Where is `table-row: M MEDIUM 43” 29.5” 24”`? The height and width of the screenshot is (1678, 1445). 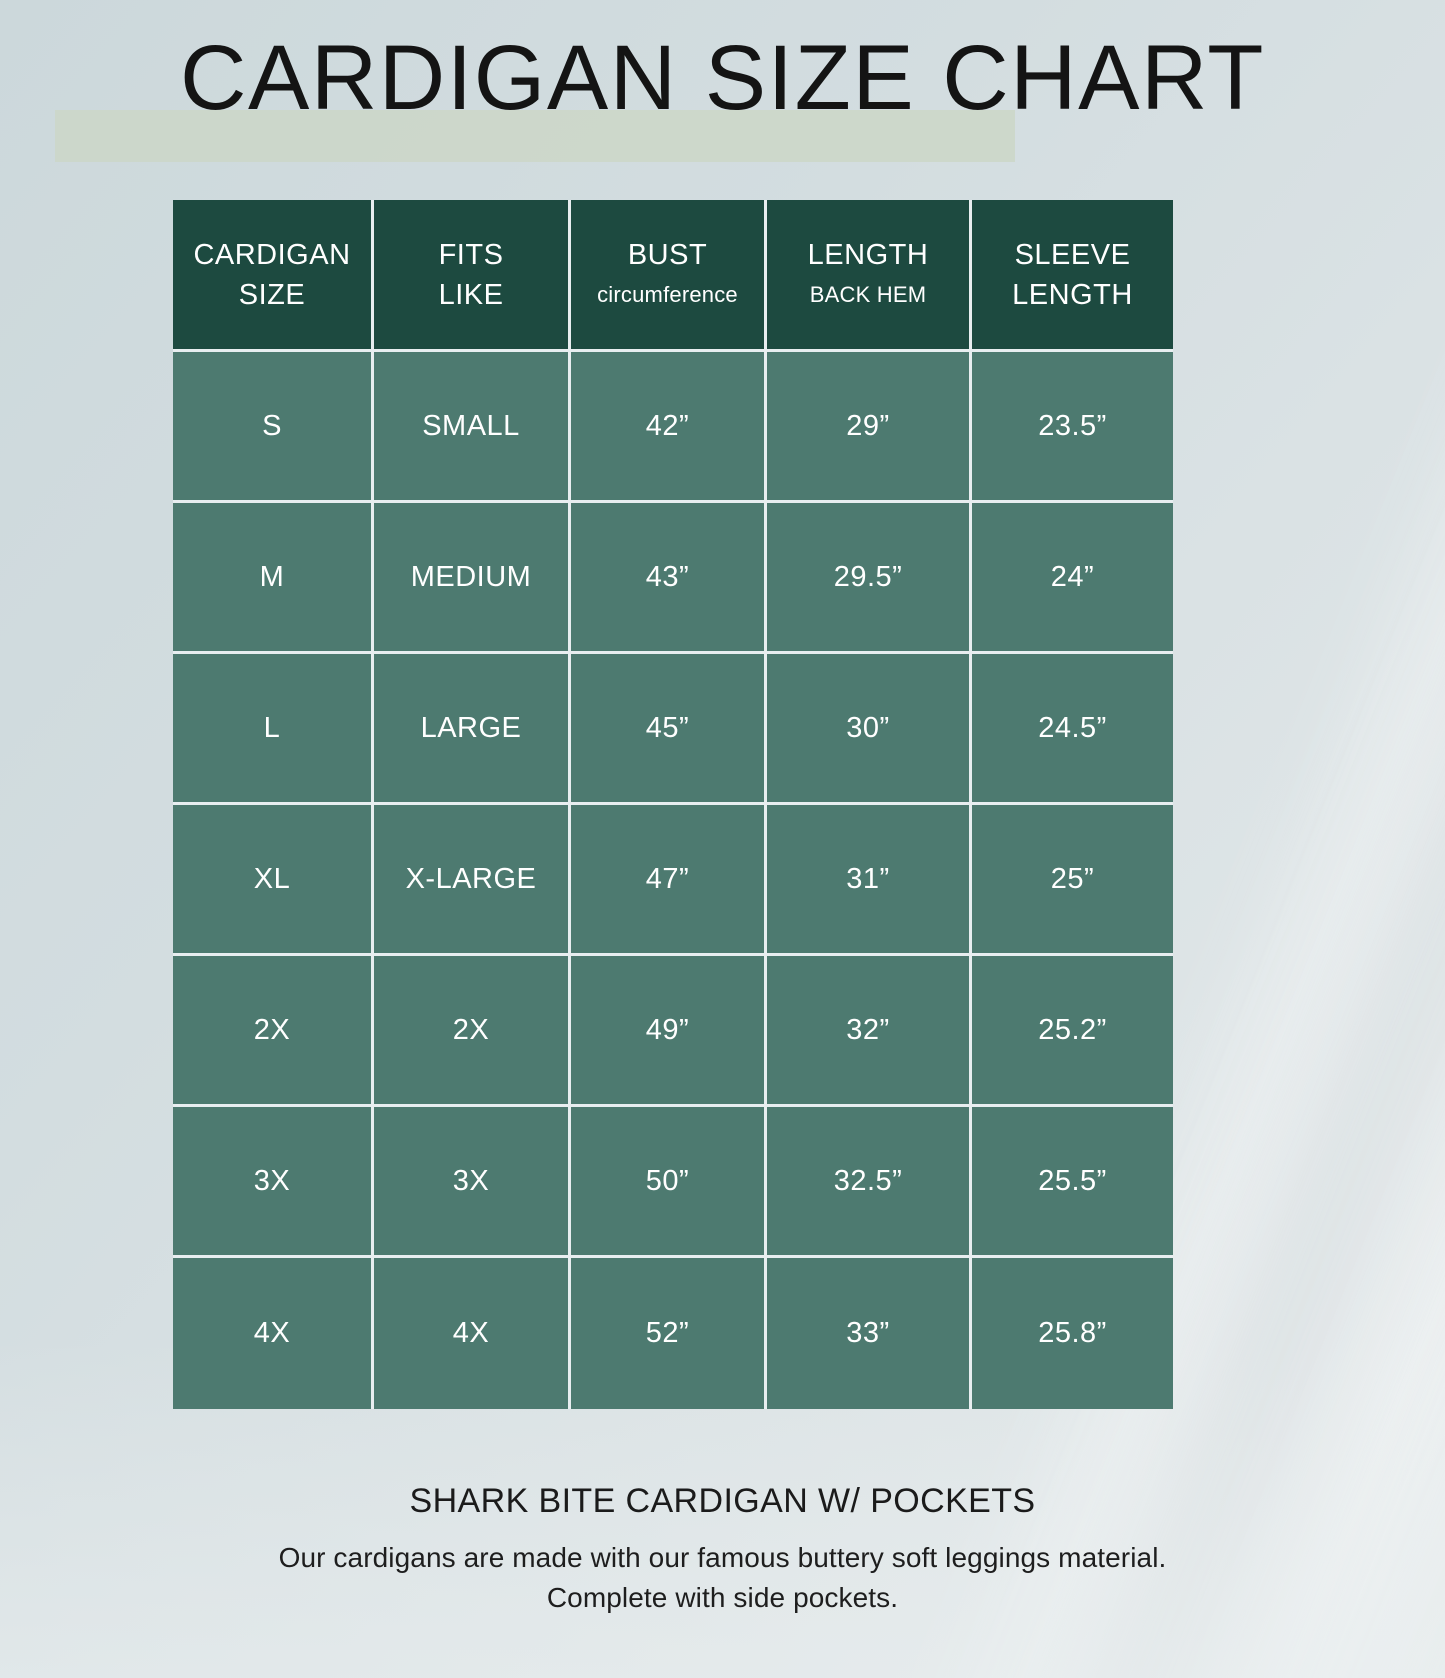 table-row: M MEDIUM 43” 29.5” 24” is located at coordinates (673, 578).